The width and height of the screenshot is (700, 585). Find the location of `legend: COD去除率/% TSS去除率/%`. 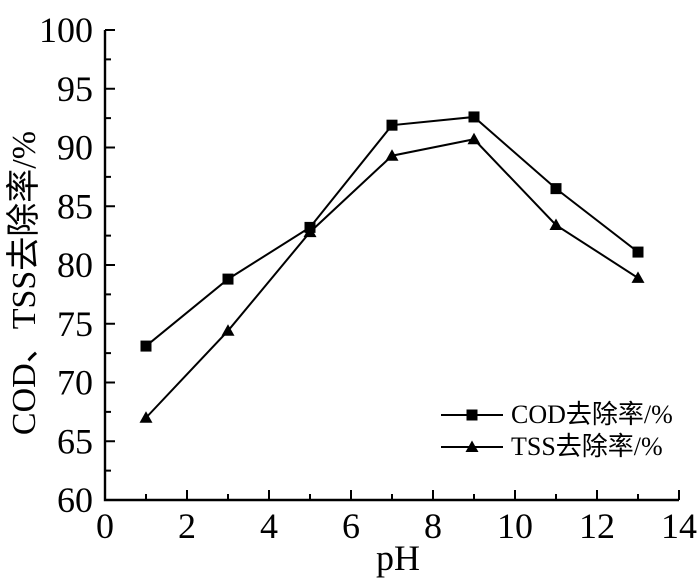

legend: COD去除率/% TSS去除率/% is located at coordinates (556, 431).